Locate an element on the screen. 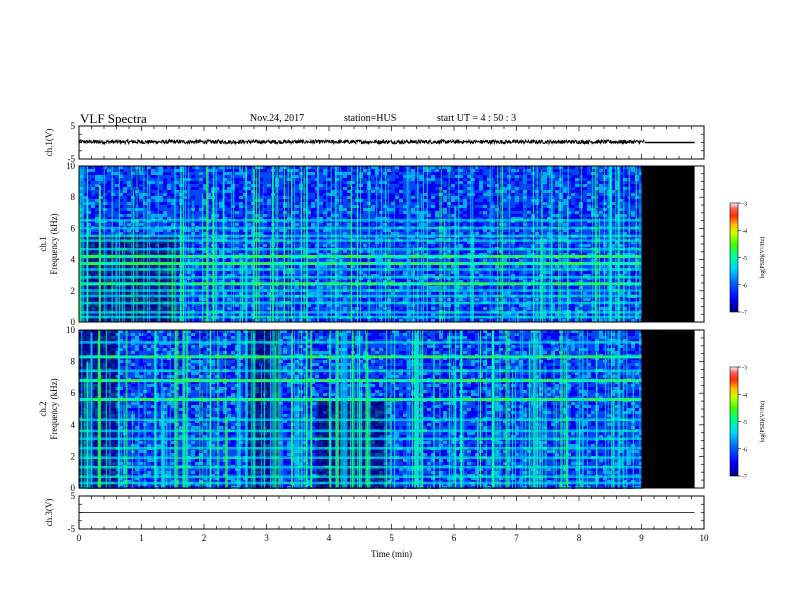 This screenshot has height=612, width=792. y-axis-label: ch.1(V) is located at coordinates (49, 143).